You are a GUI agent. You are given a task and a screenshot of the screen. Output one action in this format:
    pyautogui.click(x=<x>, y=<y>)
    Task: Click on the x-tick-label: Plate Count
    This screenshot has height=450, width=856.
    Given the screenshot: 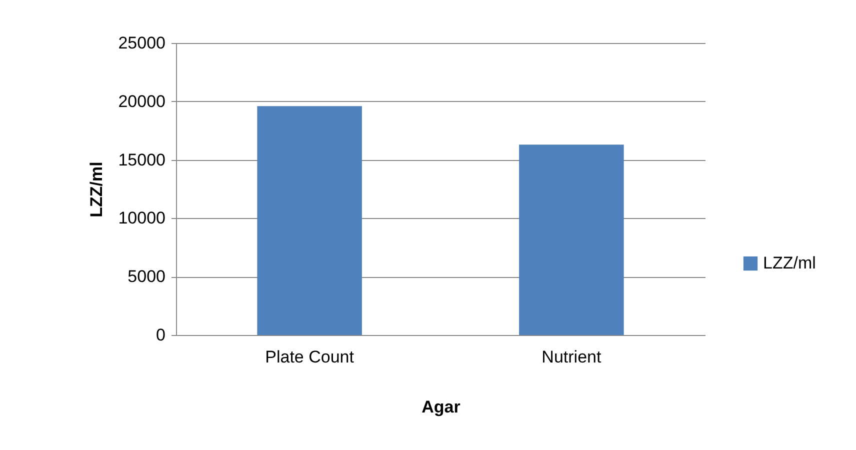 What is the action you would take?
    pyautogui.click(x=309, y=357)
    